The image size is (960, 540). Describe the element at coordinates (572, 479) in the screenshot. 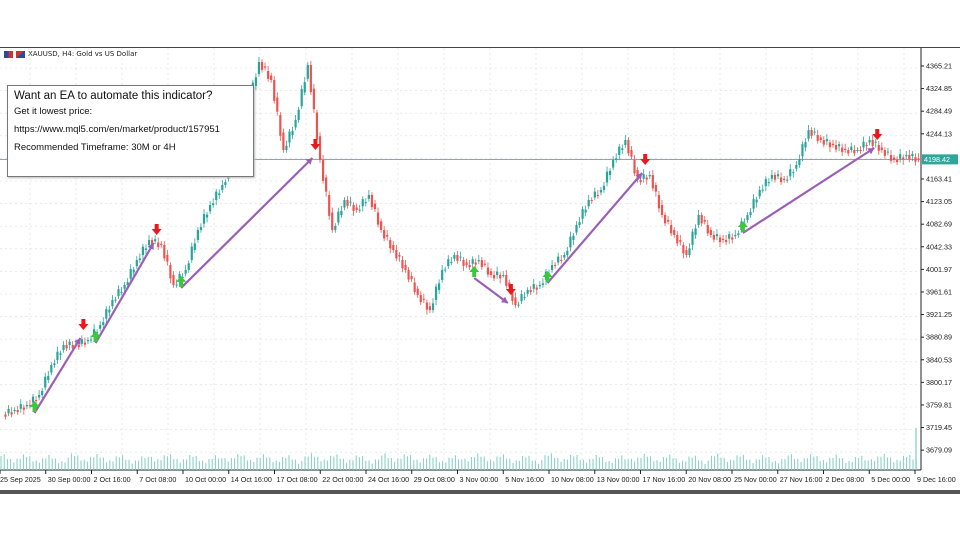

I see `x-tick-label: 10 Nov 08:00` at that location.